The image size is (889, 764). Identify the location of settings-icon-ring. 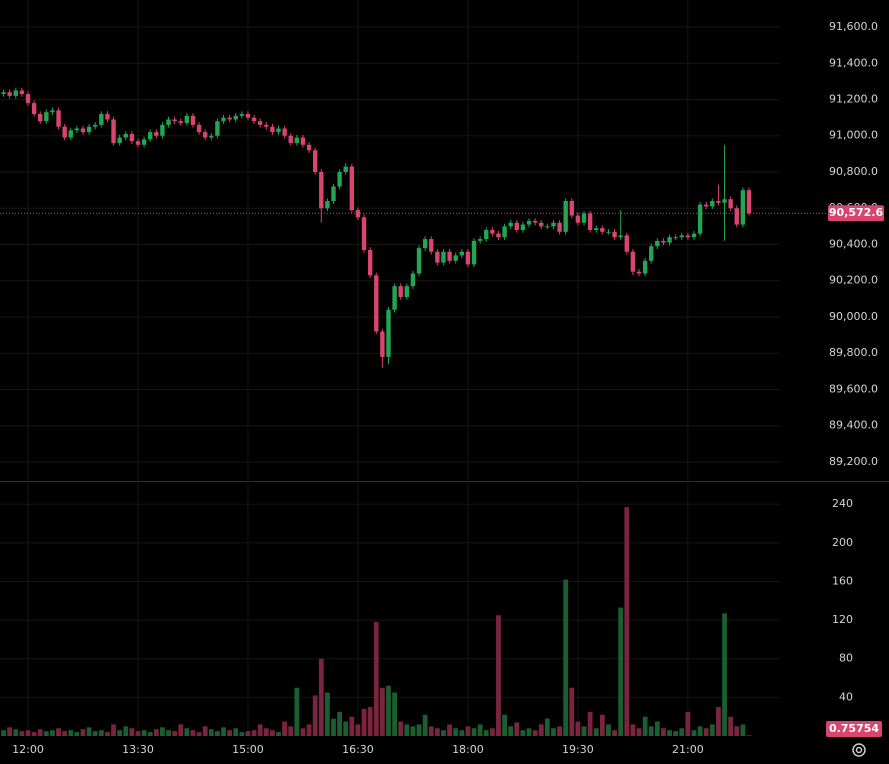
(859, 750).